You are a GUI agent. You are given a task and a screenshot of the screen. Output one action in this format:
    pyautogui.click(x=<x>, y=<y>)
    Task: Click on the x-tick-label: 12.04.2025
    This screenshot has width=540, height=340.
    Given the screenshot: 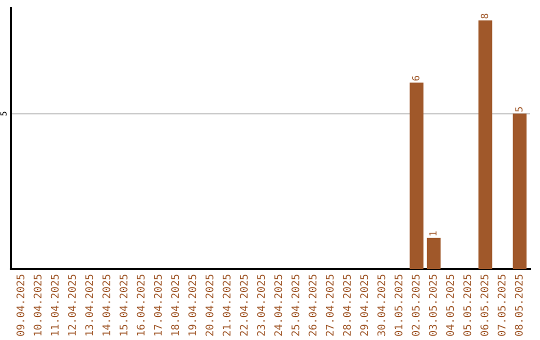 What is the action you would take?
    pyautogui.click(x=72, y=305)
    